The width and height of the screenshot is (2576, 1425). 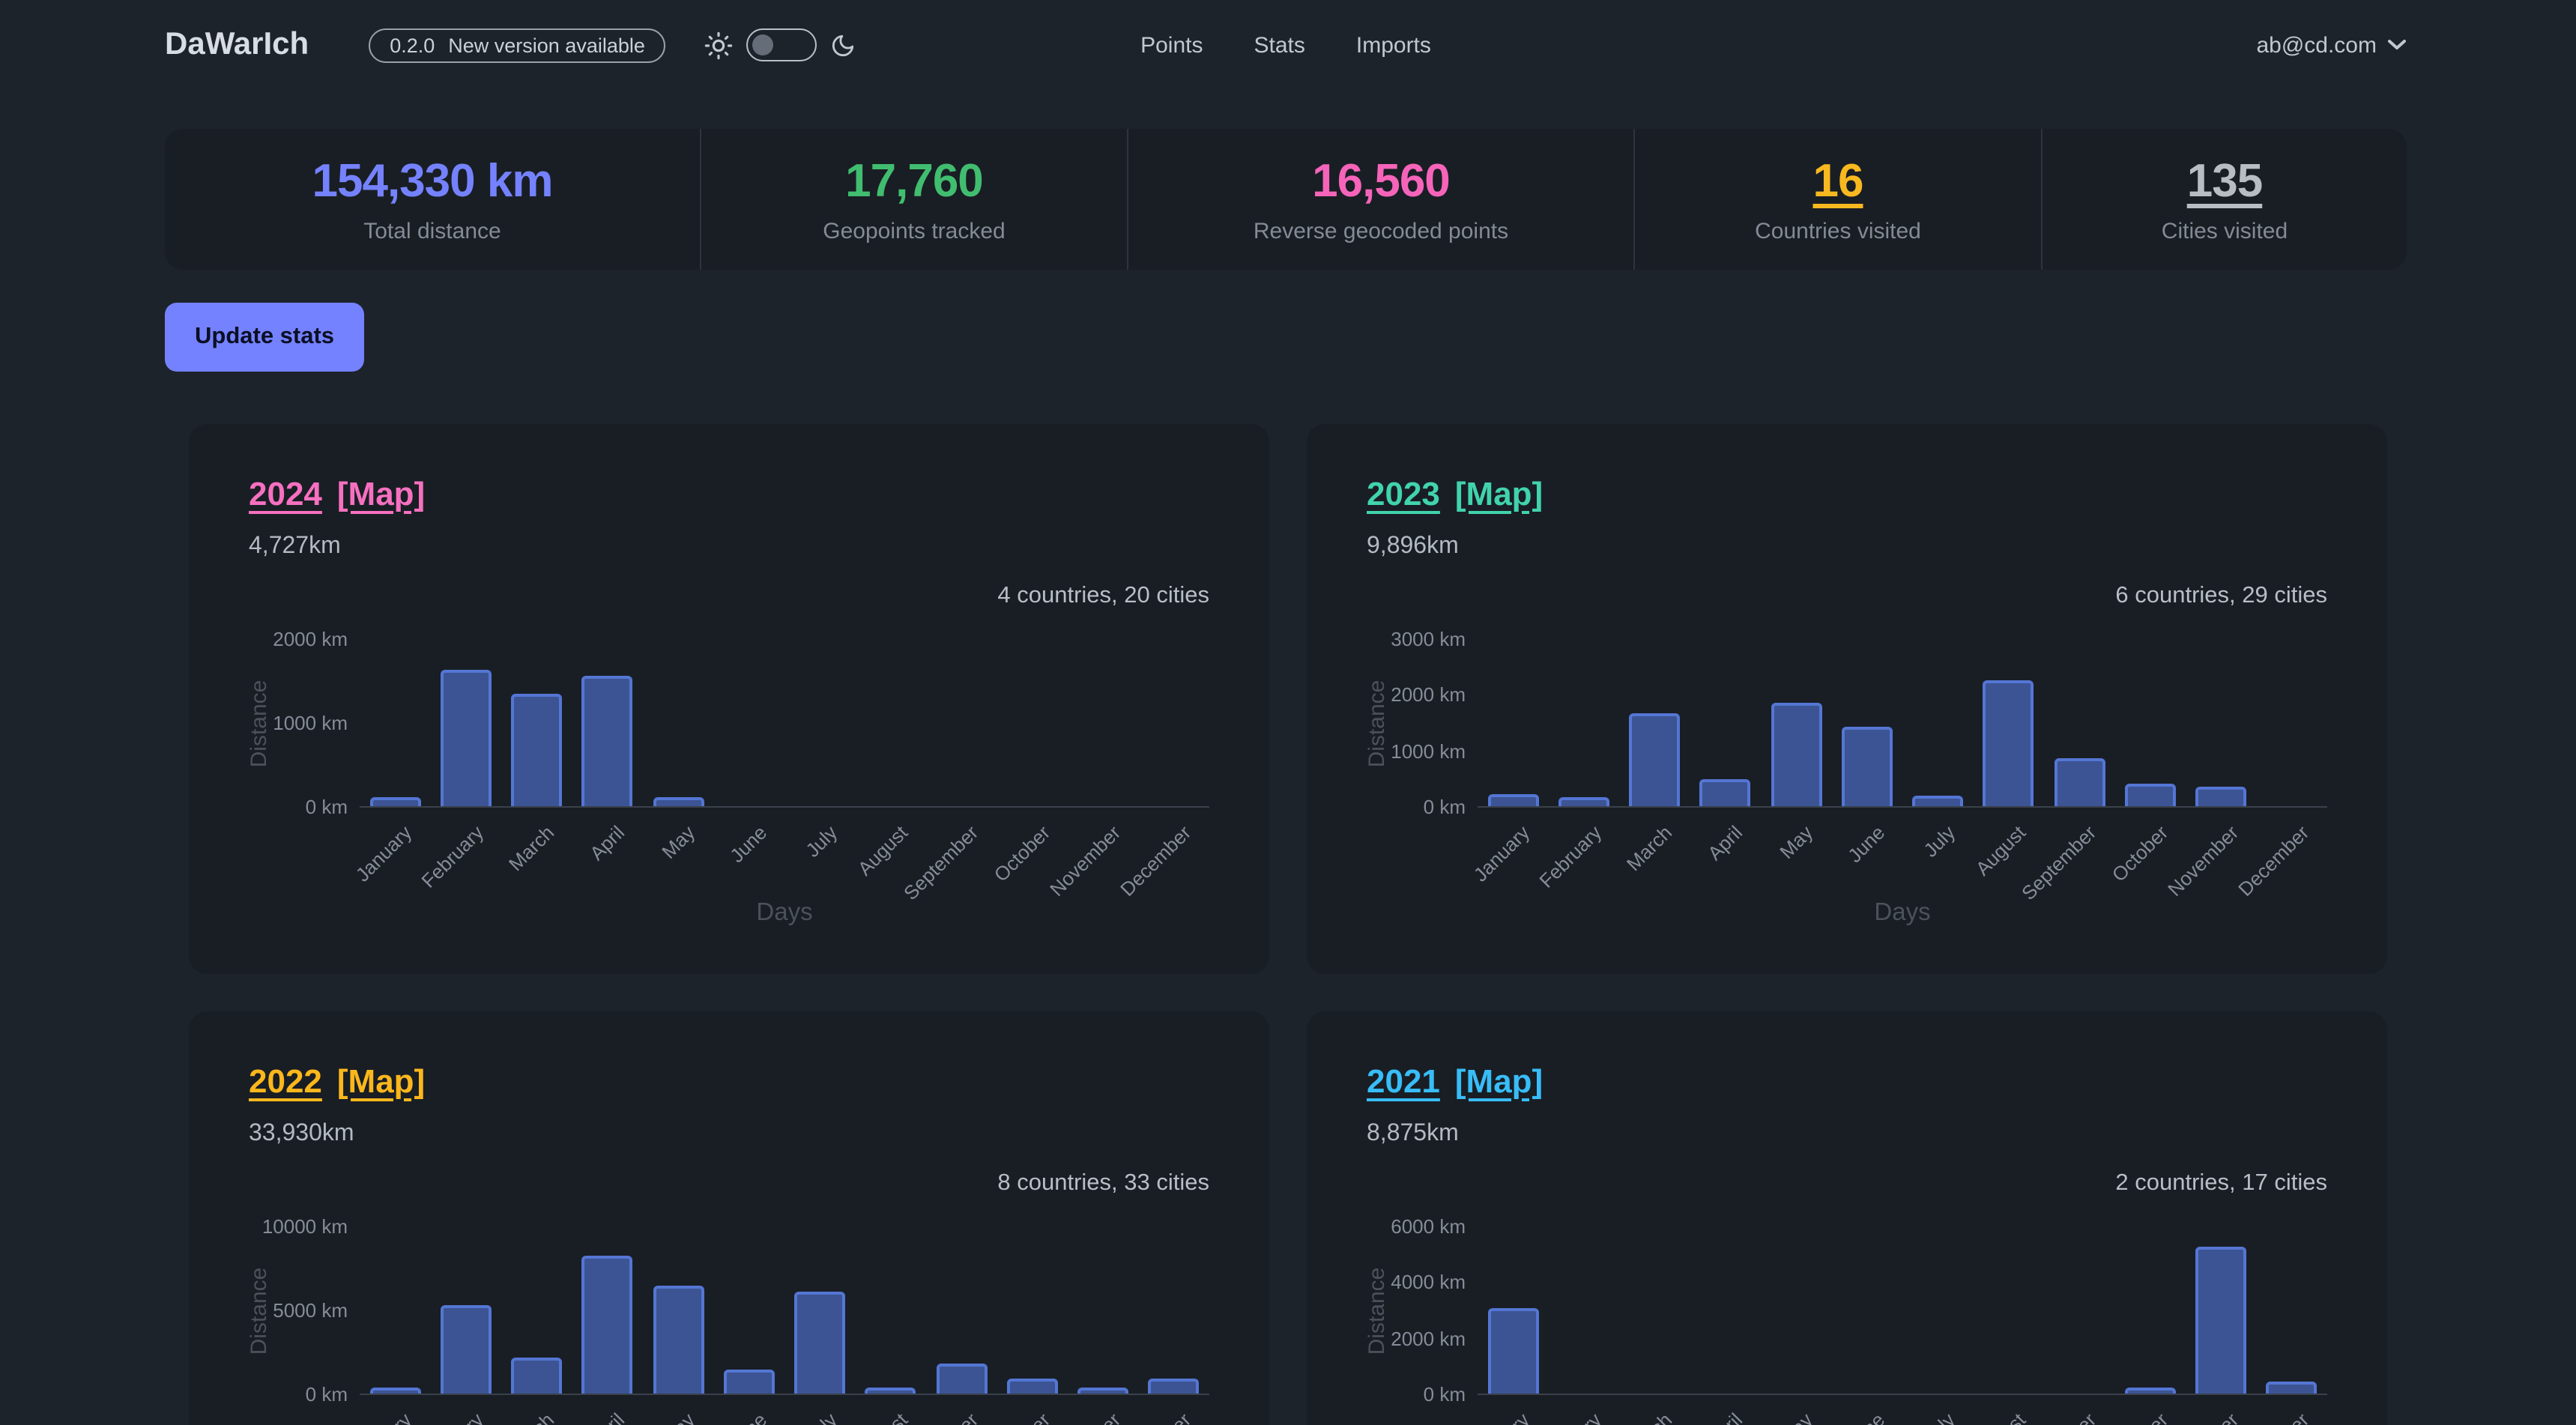 I want to click on year-link: 2023, so click(x=1403, y=493).